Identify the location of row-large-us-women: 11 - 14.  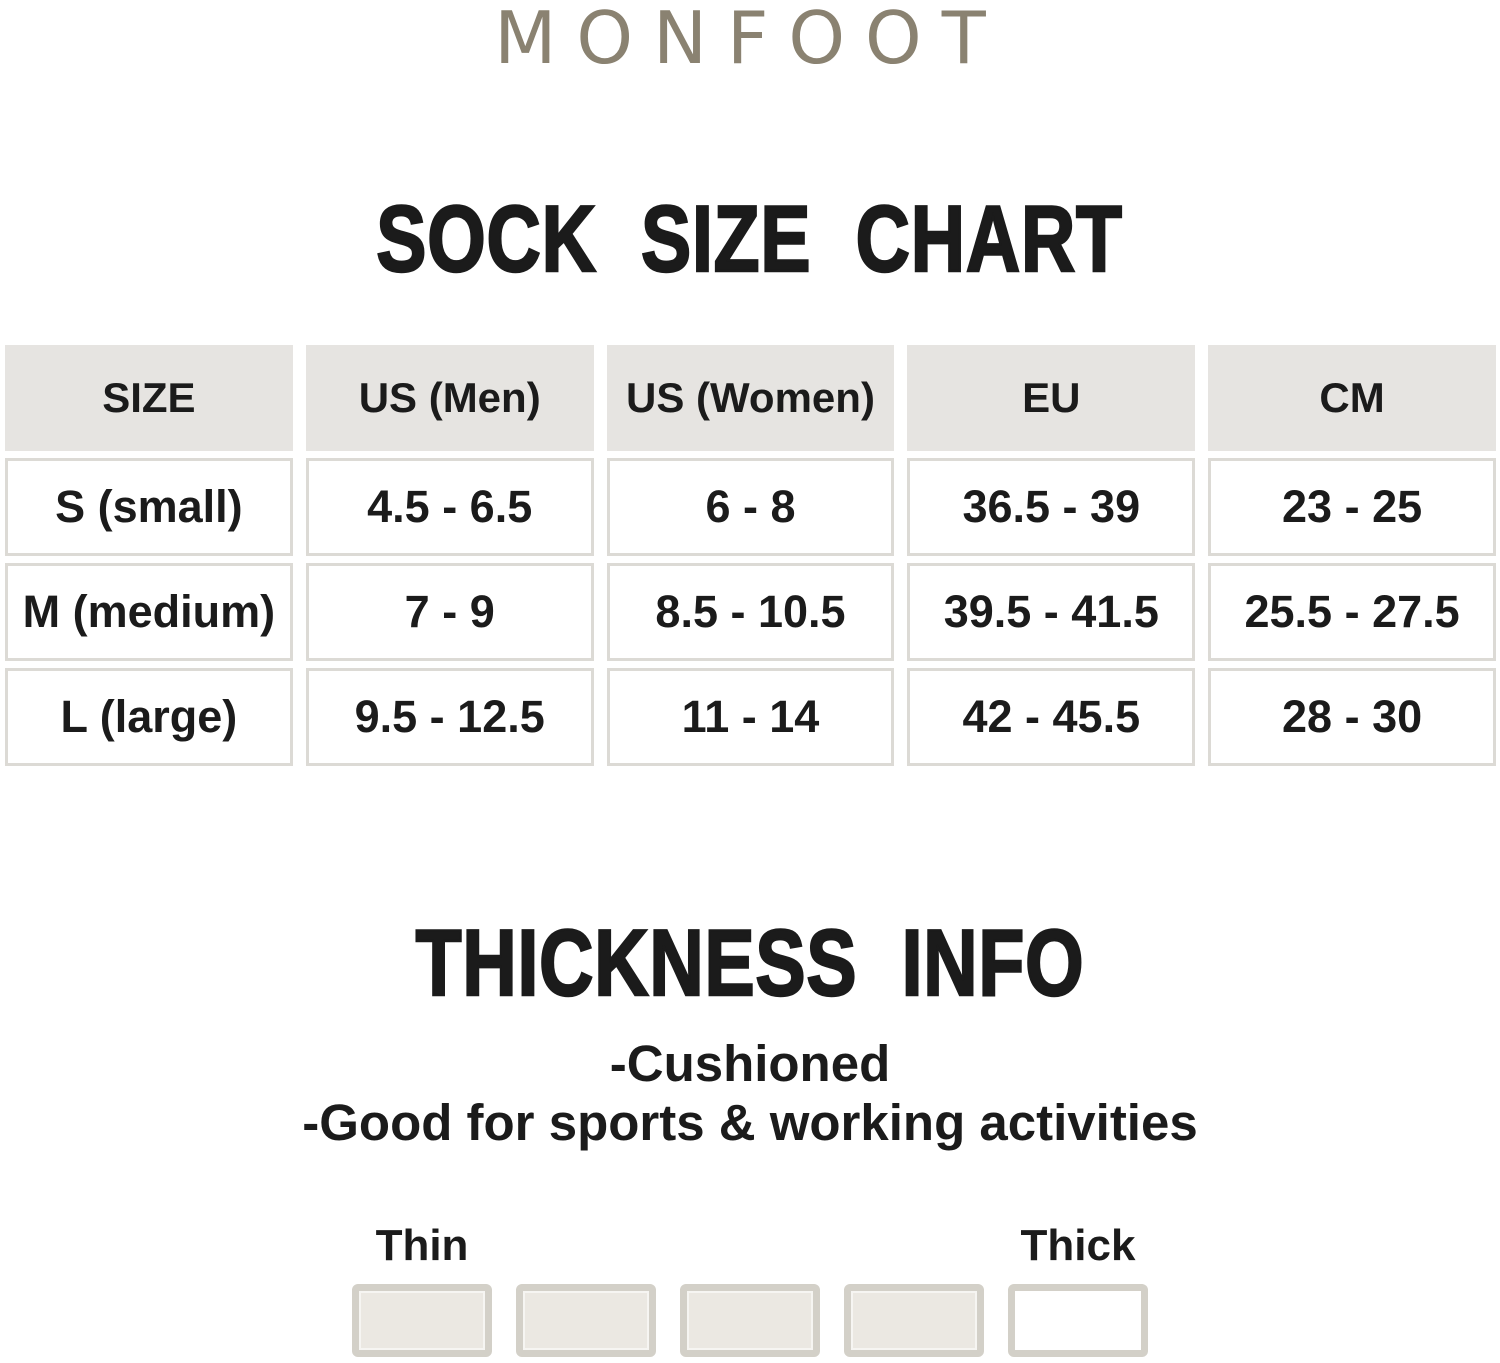
(750, 717).